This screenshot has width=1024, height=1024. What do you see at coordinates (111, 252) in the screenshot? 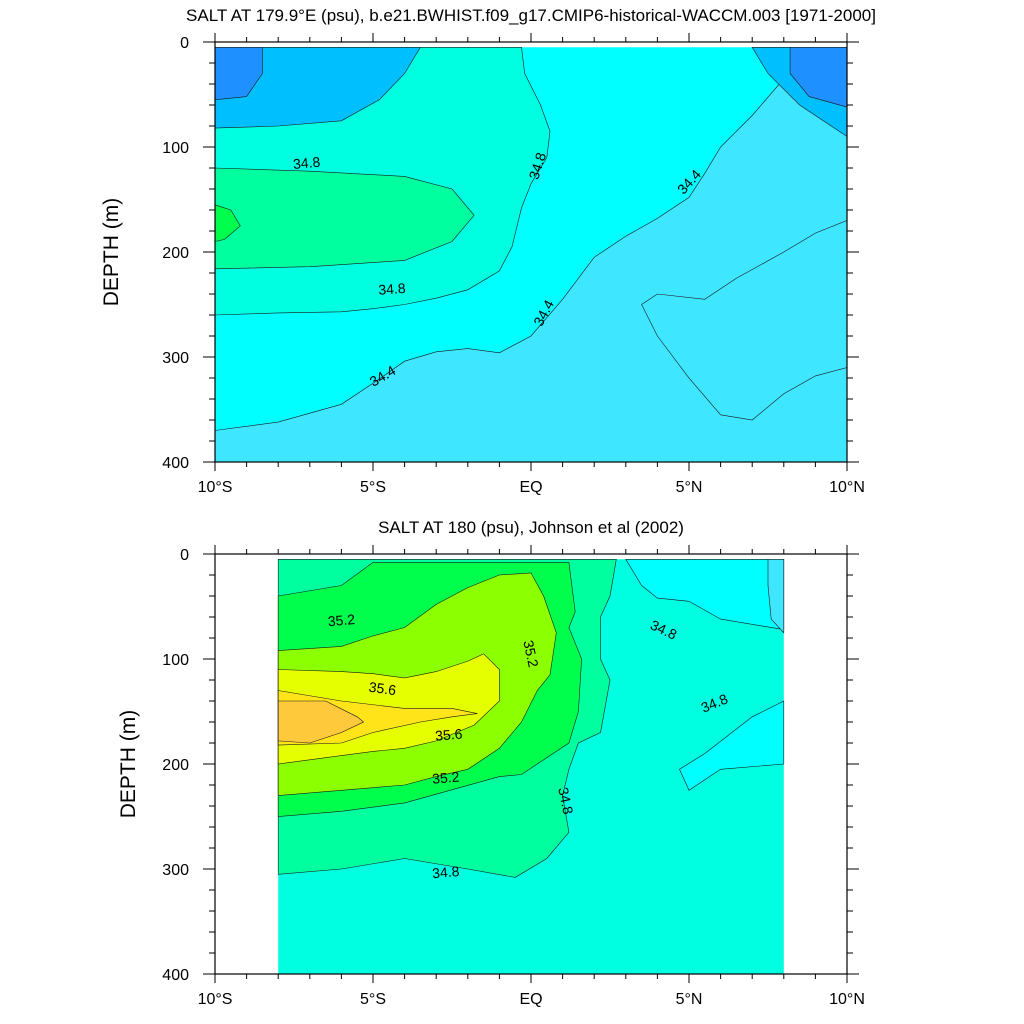
I see `panel-top-ylabel: DEPTH (m)` at bounding box center [111, 252].